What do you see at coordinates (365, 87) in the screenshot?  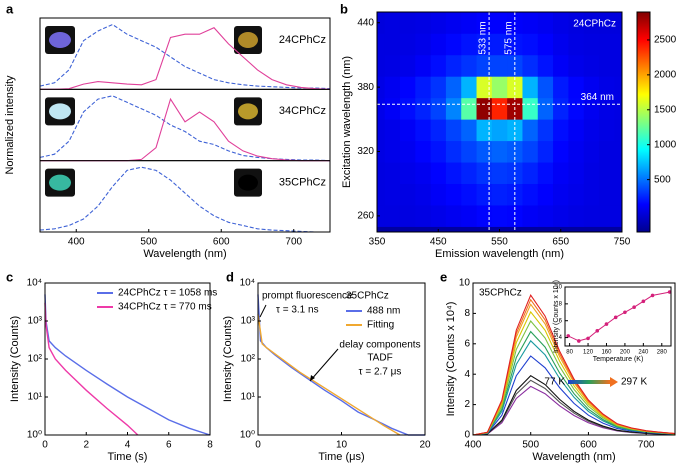 I see `y-tick-label: 380` at bounding box center [365, 87].